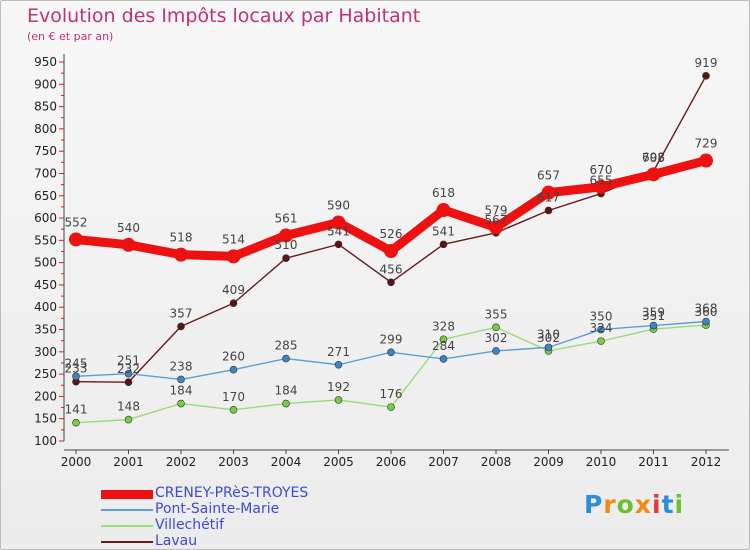  What do you see at coordinates (496, 462) in the screenshot?
I see `x-tick-label: 2008` at bounding box center [496, 462].